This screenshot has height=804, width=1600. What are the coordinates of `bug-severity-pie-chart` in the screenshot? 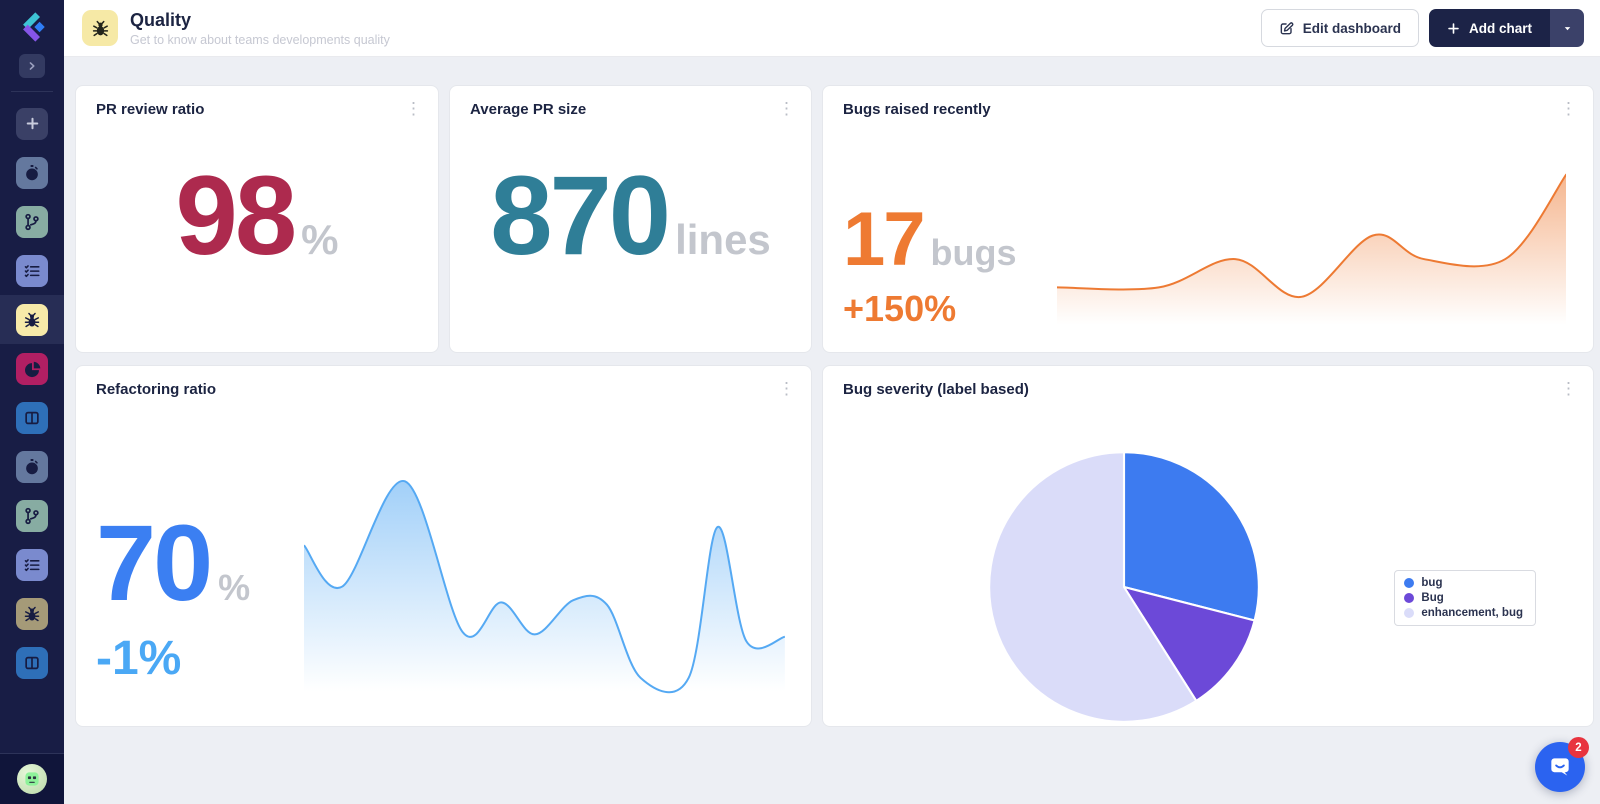 It's located at (1124, 587).